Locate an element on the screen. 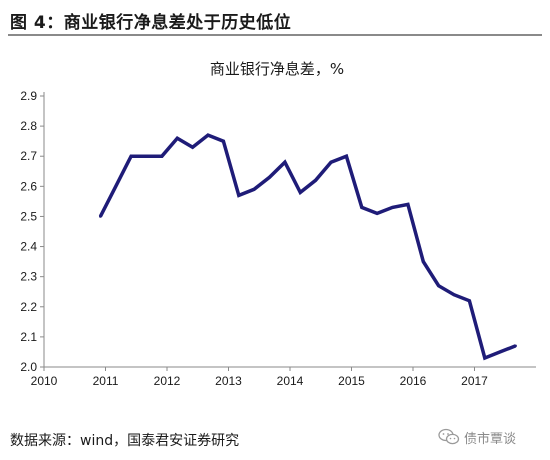  x-tick-label: 2014 is located at coordinates (290, 381).